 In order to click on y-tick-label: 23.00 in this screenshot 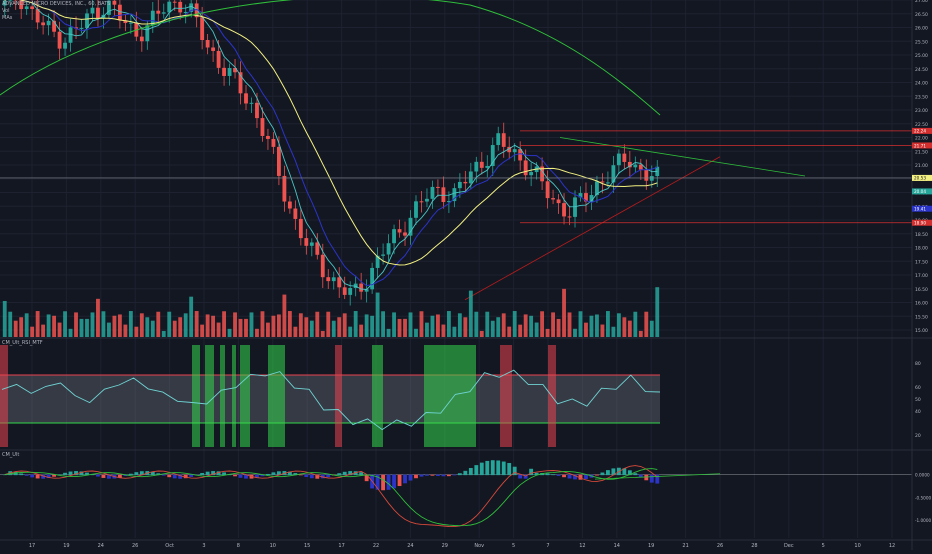, I will do `click(921, 111)`.